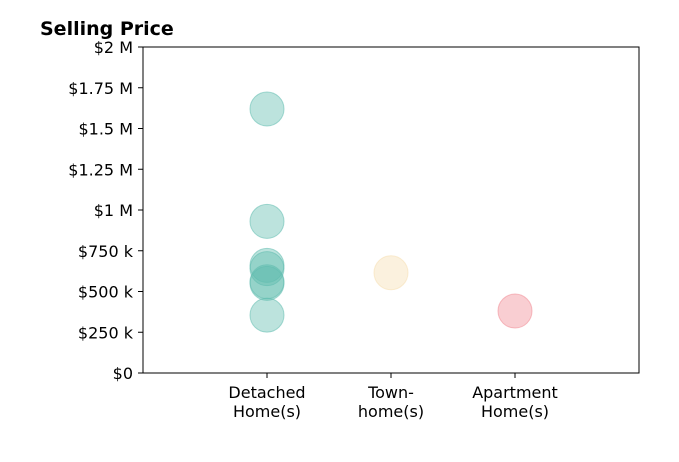  I want to click on y-tick-label: $1.25 M, so click(100, 169).